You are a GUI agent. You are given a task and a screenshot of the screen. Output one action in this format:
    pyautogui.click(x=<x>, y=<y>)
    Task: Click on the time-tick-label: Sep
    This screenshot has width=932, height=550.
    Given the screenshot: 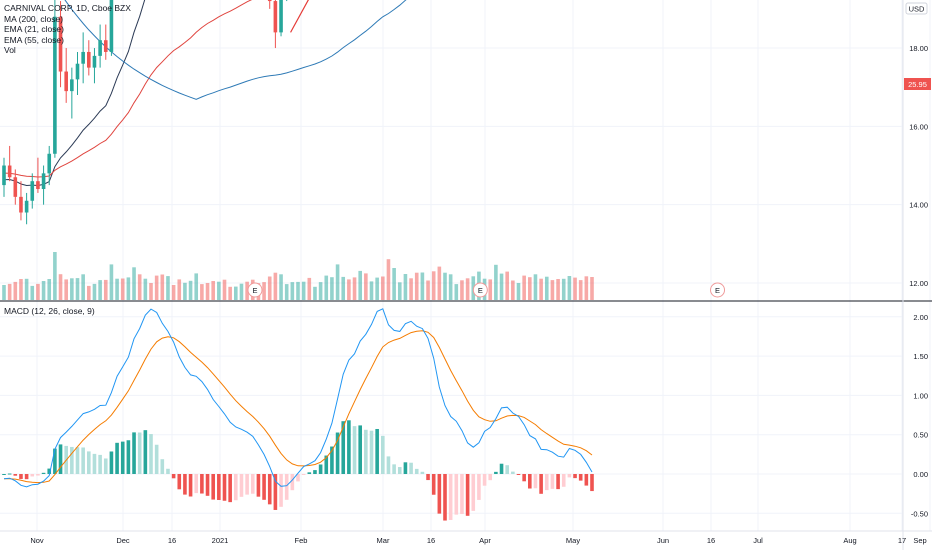 What is the action you would take?
    pyautogui.click(x=919, y=540)
    